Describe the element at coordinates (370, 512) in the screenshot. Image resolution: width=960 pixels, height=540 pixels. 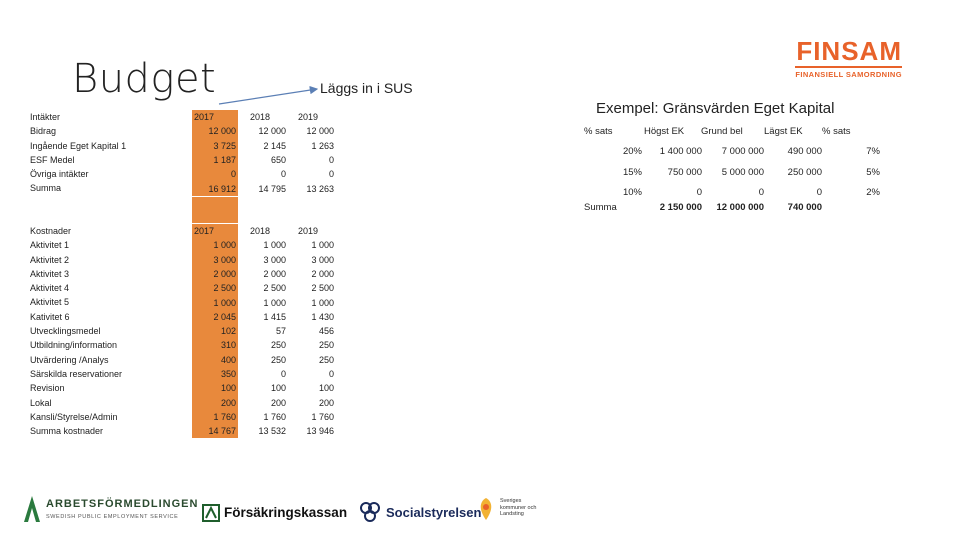
I see `ss-emblem-icon` at that location.